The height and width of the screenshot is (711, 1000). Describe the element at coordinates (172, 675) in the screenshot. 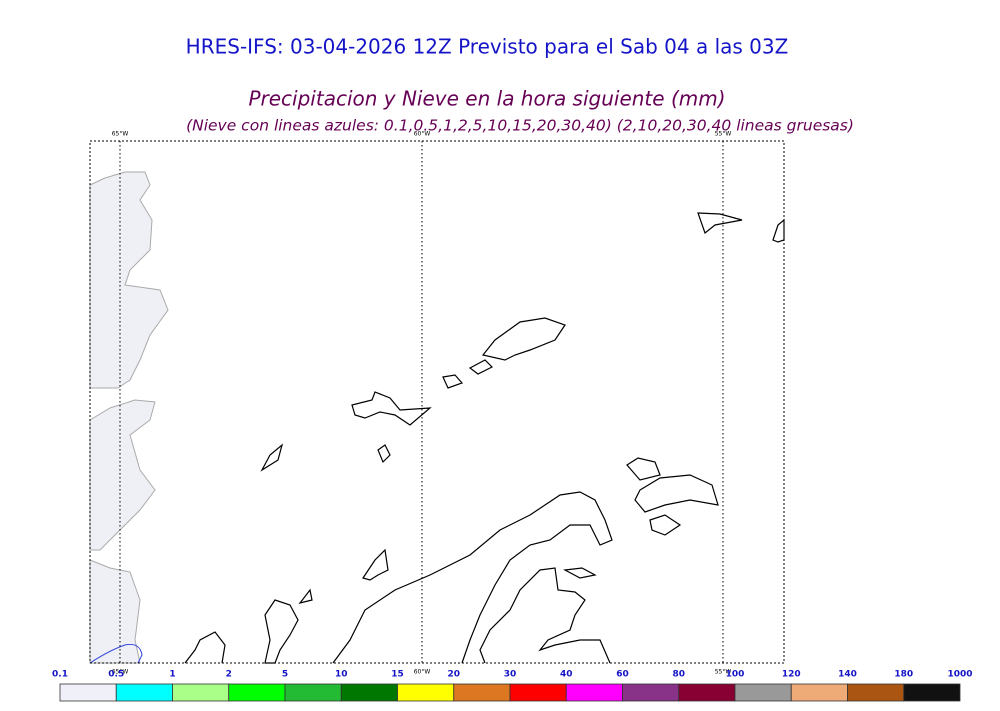

I see `legend-label: 1` at that location.